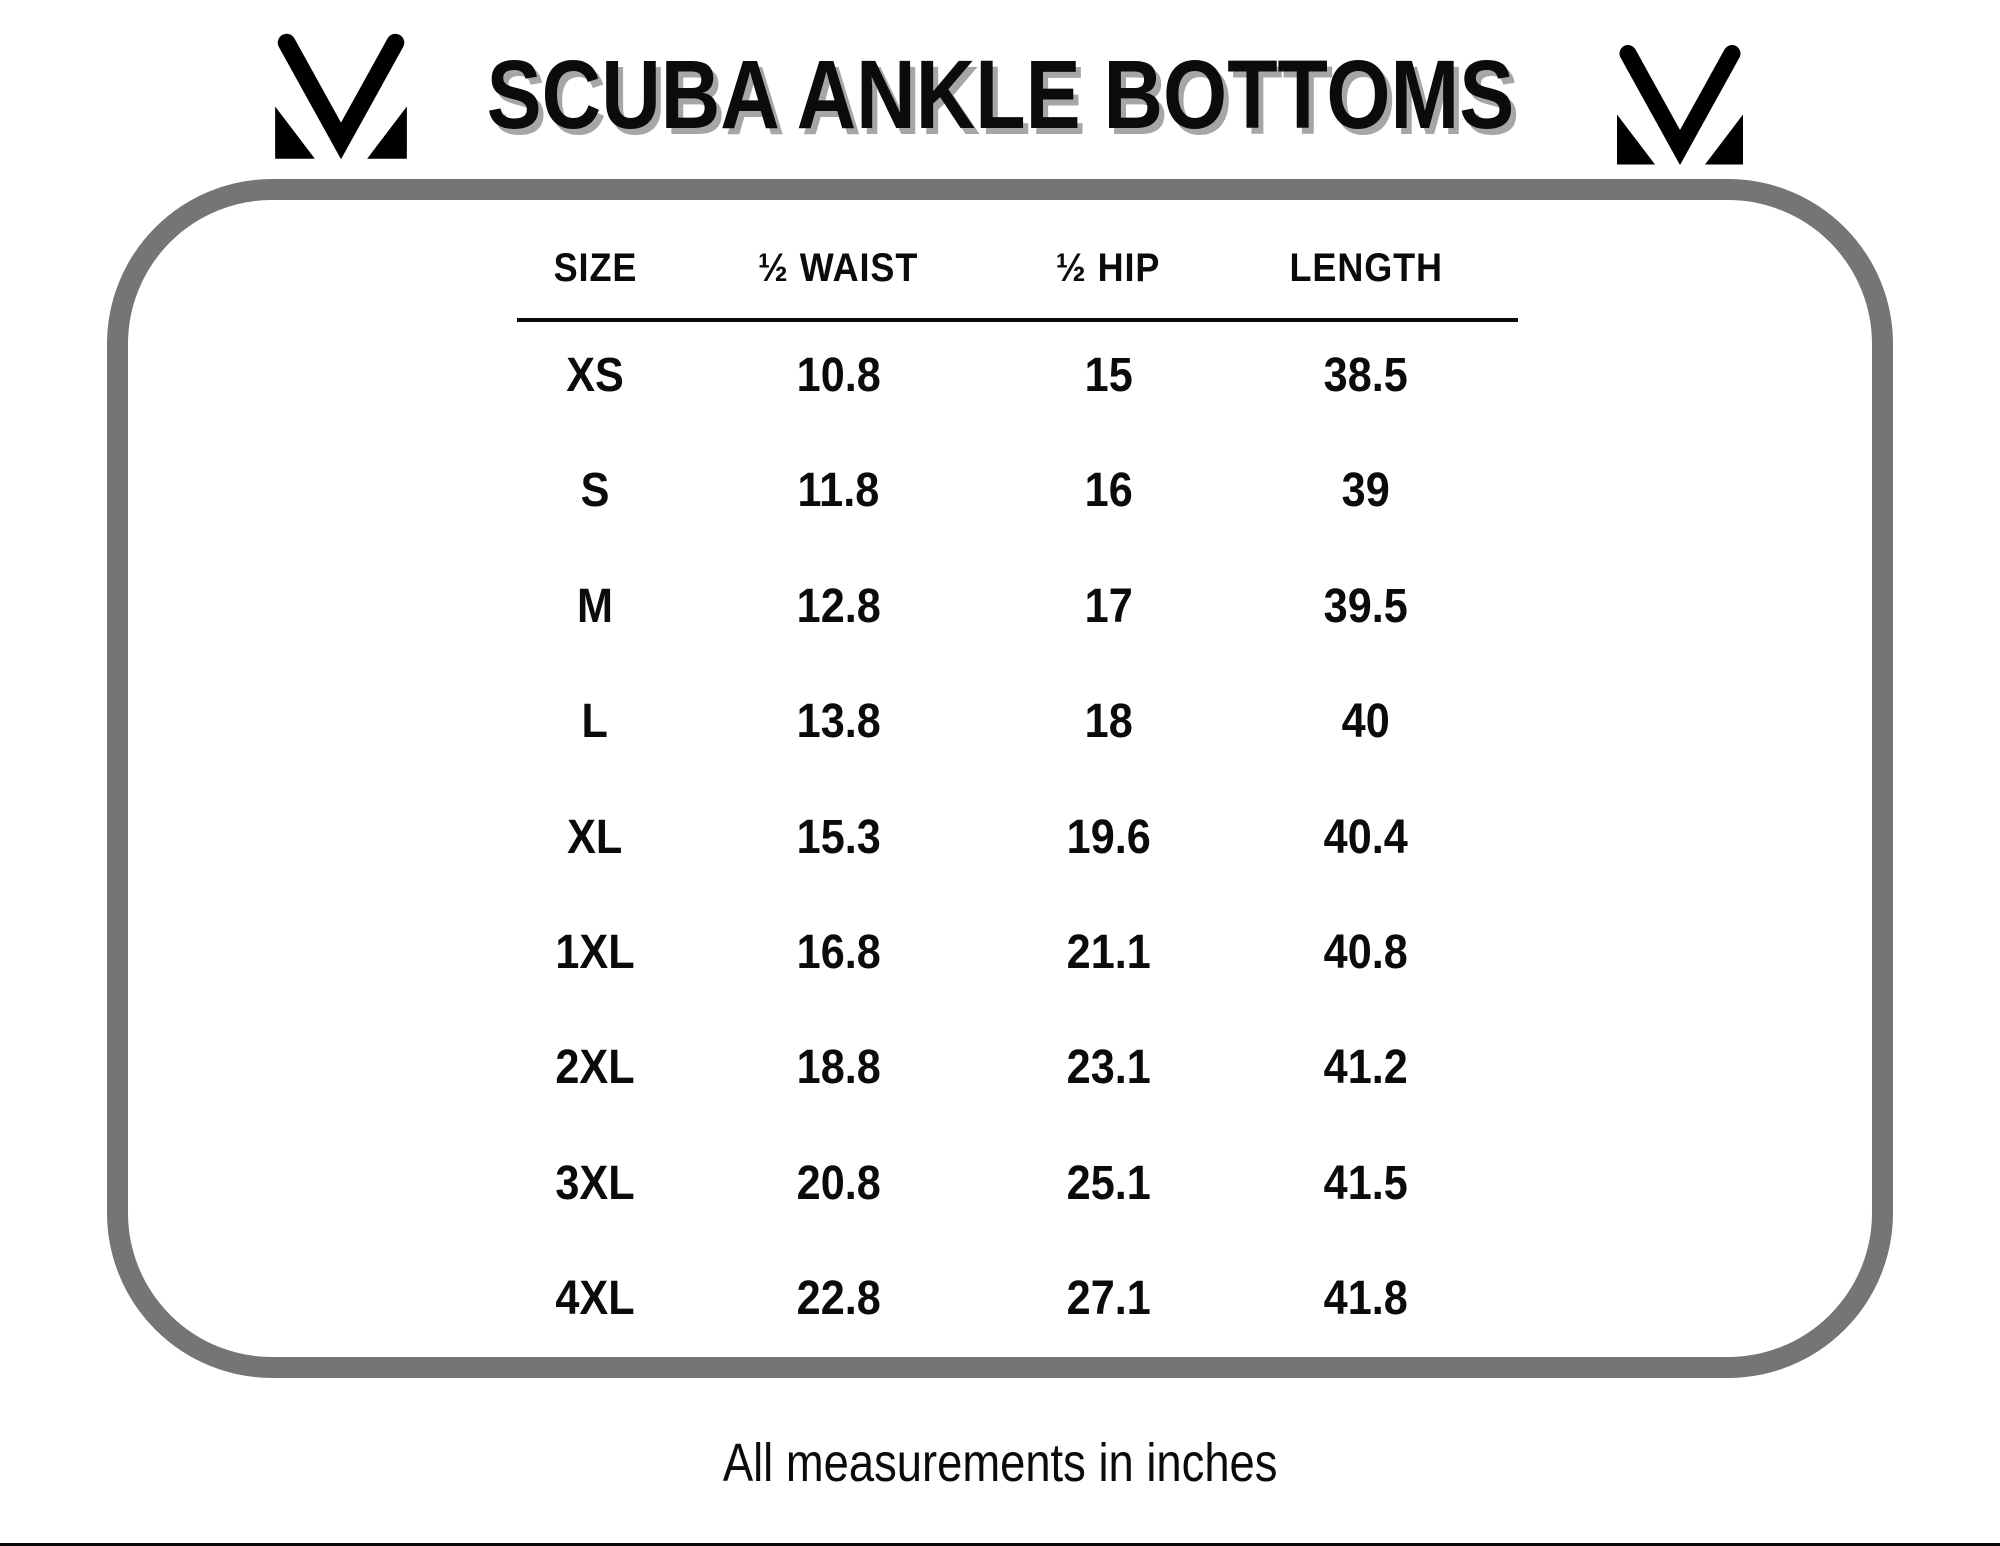 The image size is (2000, 1546). Describe the element at coordinates (838, 1183) in the screenshot. I see `half-waist-value: 20.8` at that location.